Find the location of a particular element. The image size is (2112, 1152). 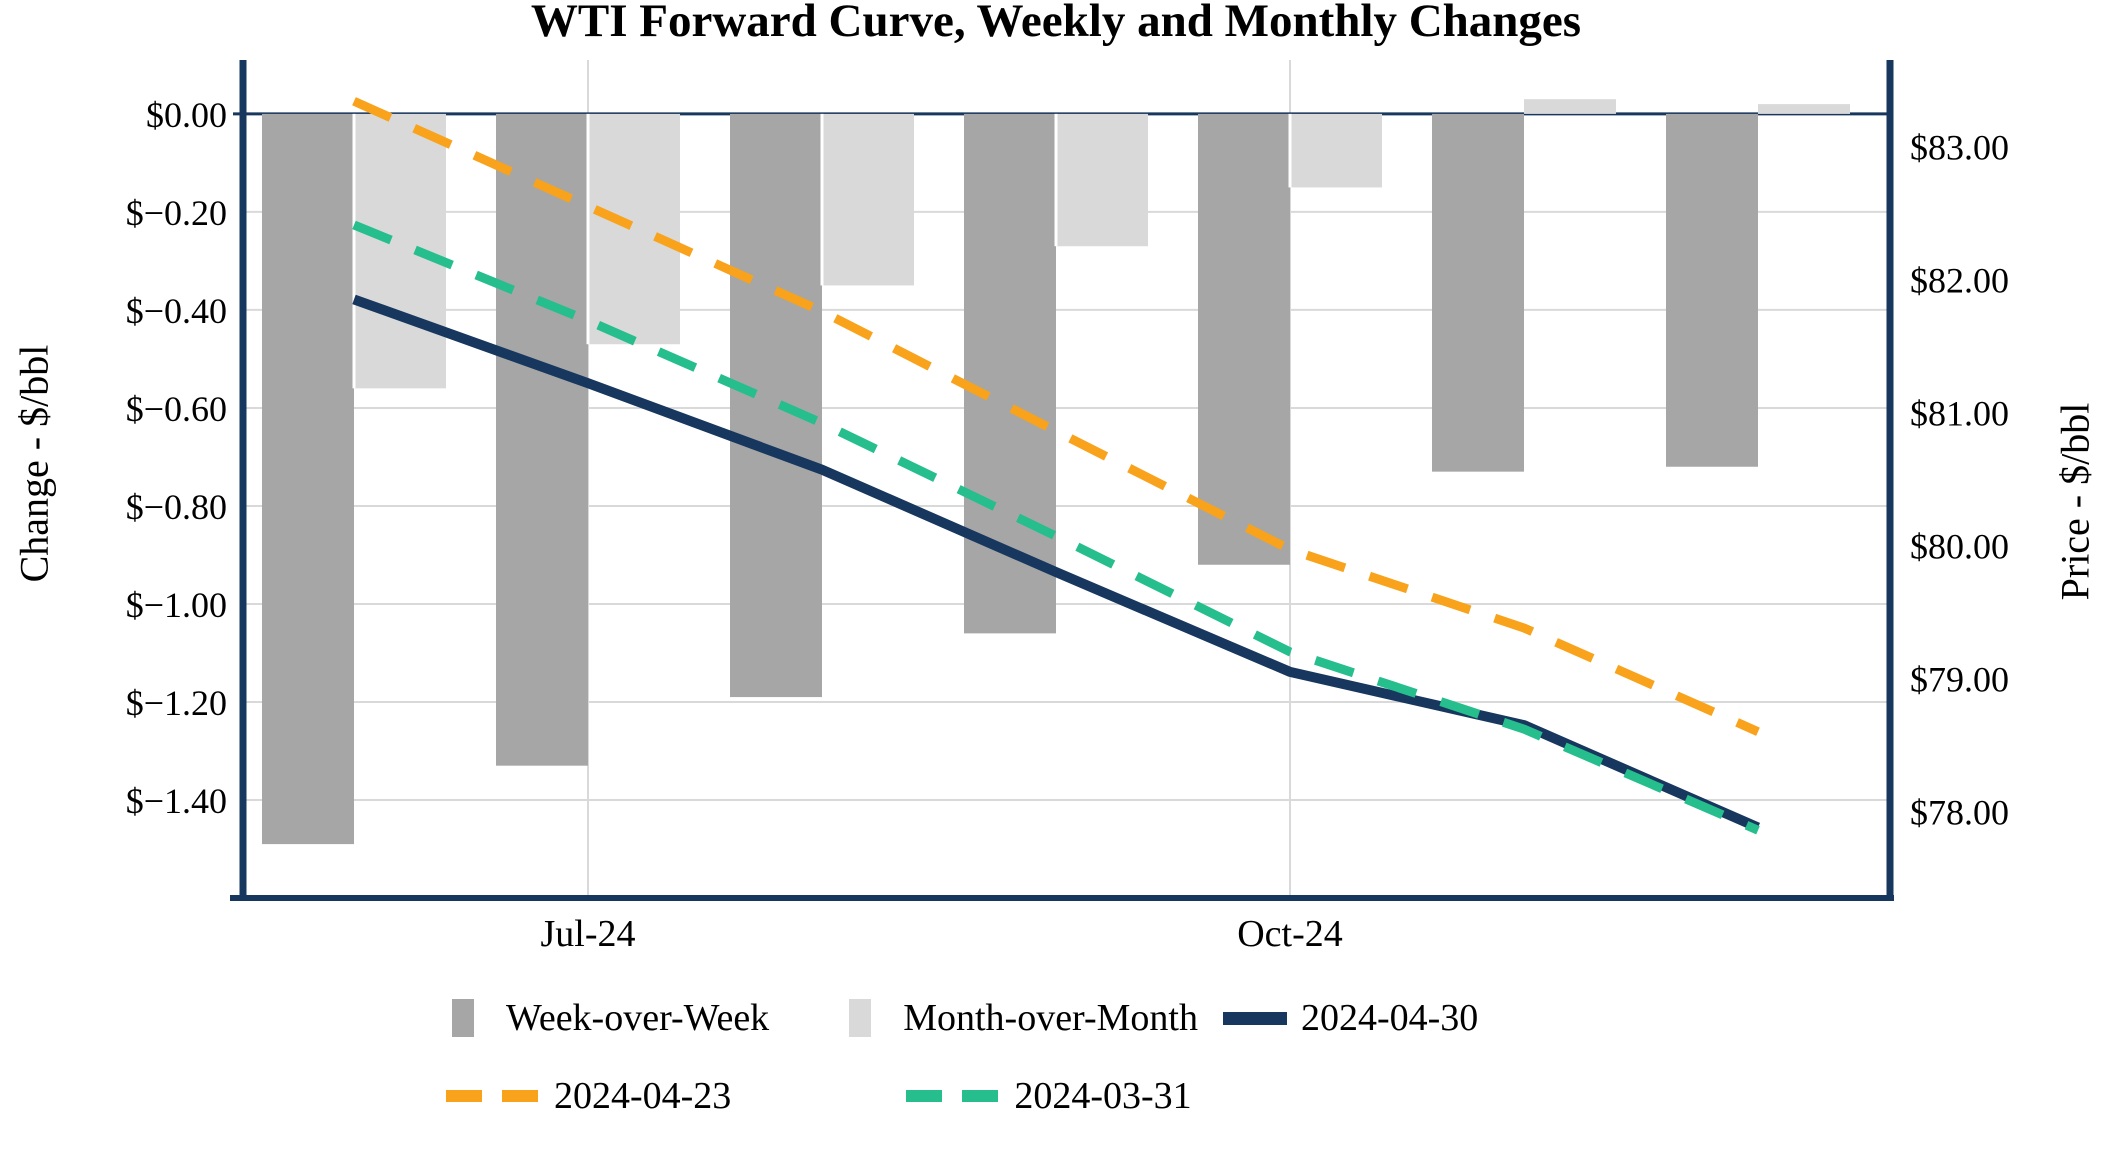

legend-item-2024-04-30: 2024-04-30 is located at coordinates (1350, 1018).